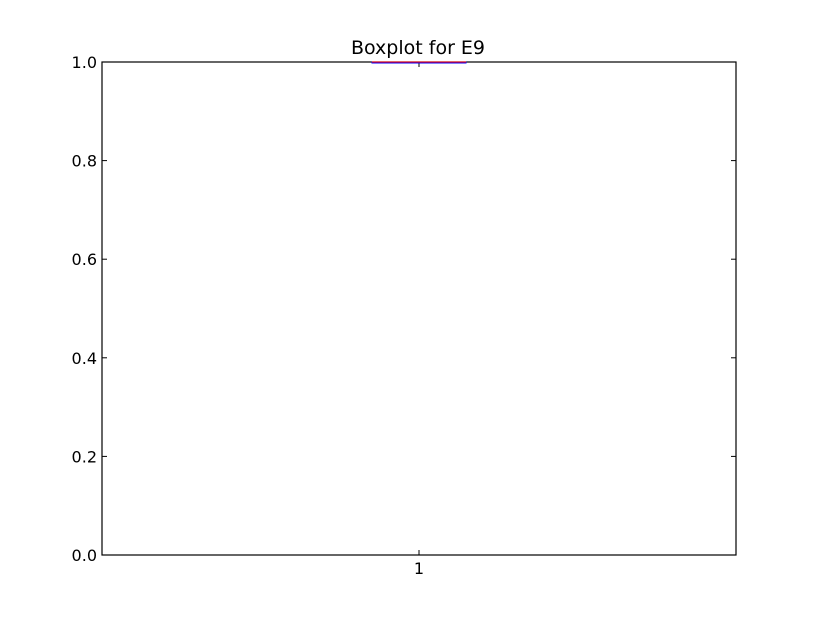 This screenshot has width=817, height=617. What do you see at coordinates (84, 456) in the screenshot?
I see `y-tick-label: 0.2` at bounding box center [84, 456].